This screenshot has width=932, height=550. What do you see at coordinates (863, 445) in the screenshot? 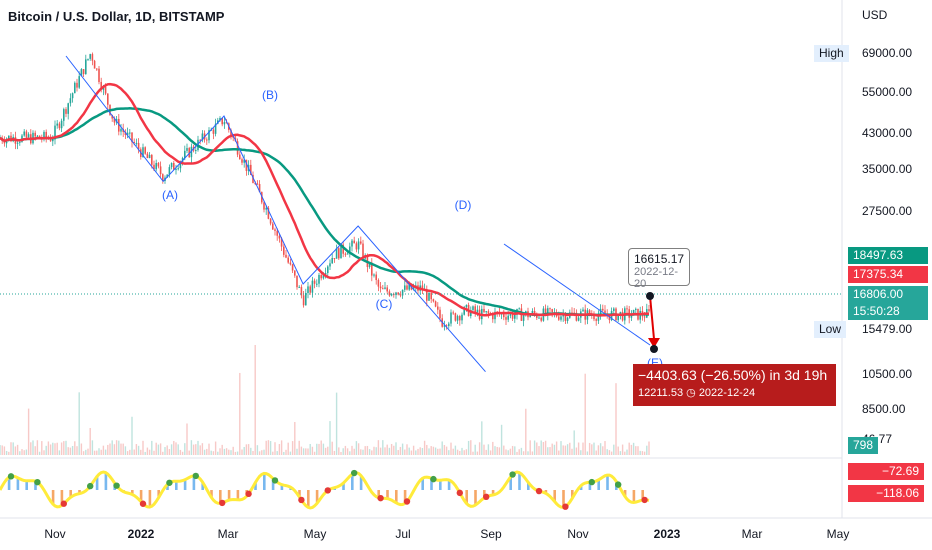
I see `volume-badge: 798` at bounding box center [863, 445].